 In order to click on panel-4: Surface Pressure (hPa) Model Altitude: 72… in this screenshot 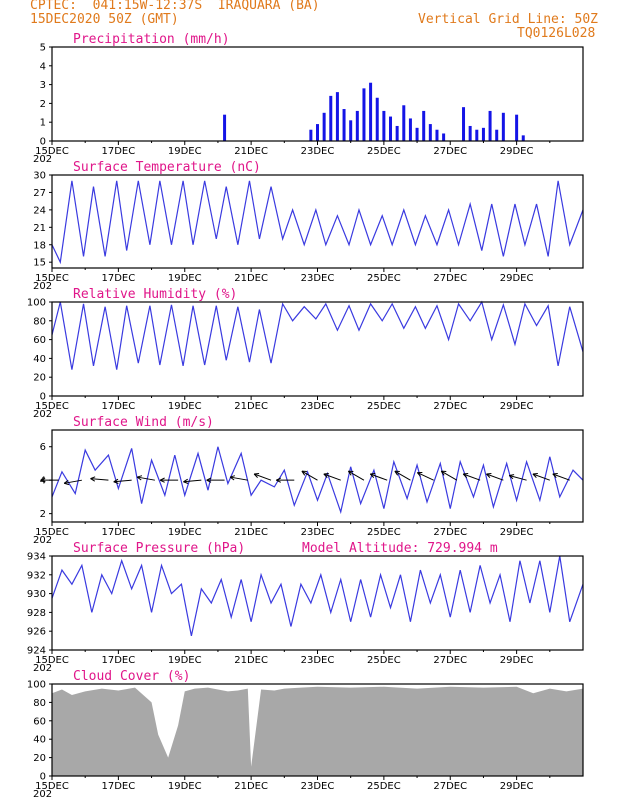, I will do `click(305, 607)`.